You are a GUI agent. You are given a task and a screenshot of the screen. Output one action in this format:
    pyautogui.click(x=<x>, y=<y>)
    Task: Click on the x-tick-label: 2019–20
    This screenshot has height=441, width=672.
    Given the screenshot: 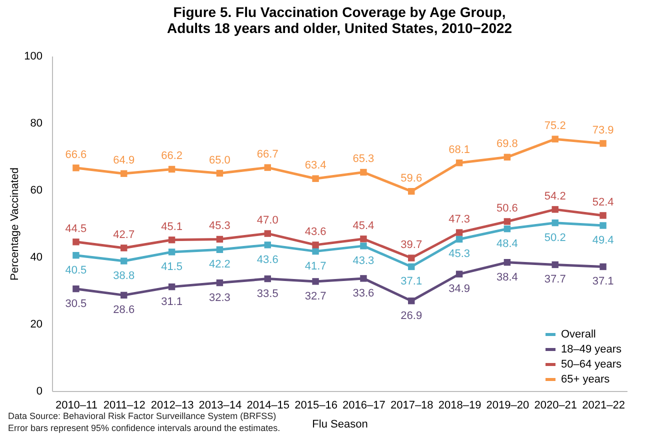 What is the action you would take?
    pyautogui.click(x=508, y=406)
    